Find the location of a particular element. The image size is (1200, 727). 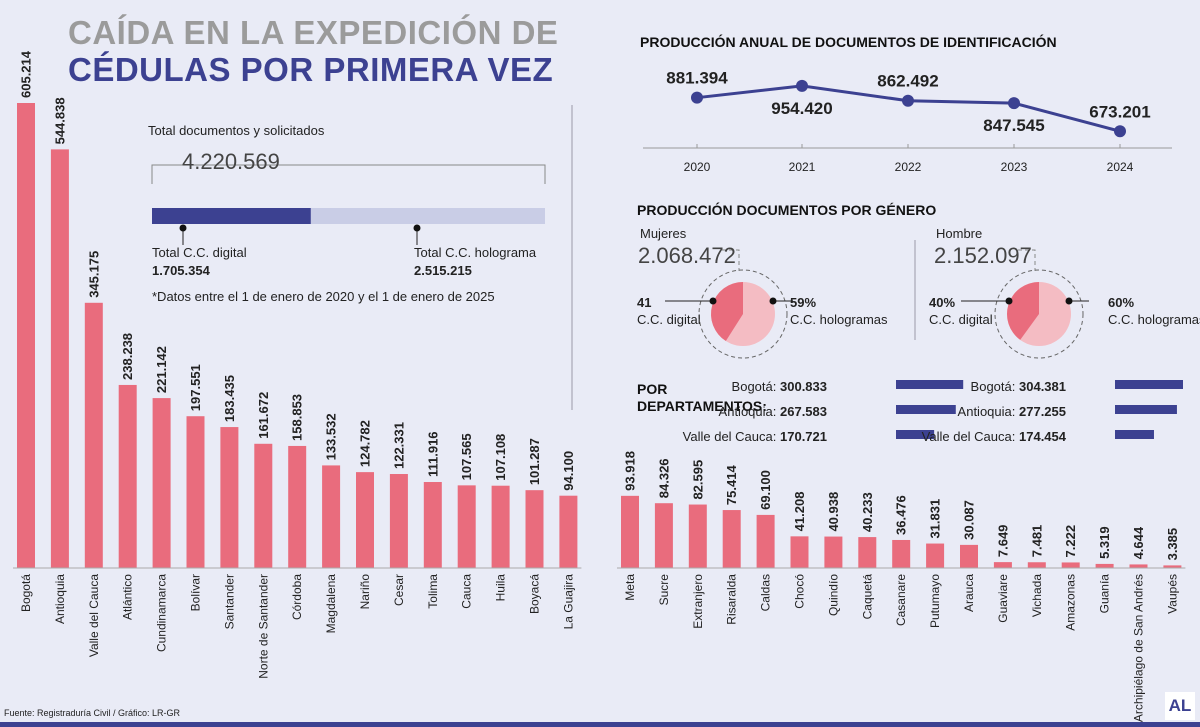

men-digital-dot is located at coordinates (1009, 301).